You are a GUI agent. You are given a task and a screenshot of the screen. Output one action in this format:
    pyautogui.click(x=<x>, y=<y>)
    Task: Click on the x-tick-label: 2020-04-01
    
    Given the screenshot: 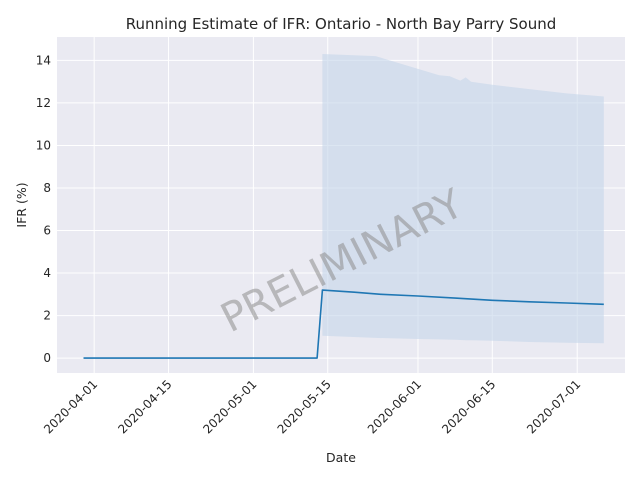 What is the action you would take?
    pyautogui.click(x=70, y=406)
    